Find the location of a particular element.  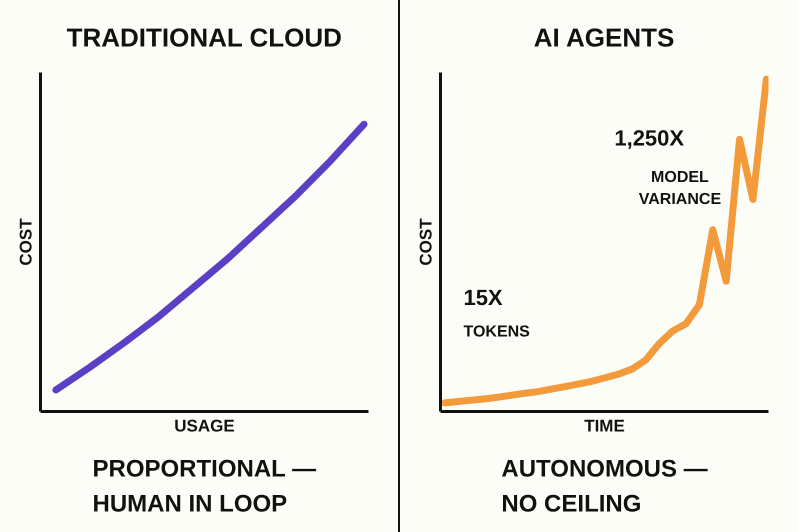

chart-title: AI AGENTS is located at coordinates (604, 37).